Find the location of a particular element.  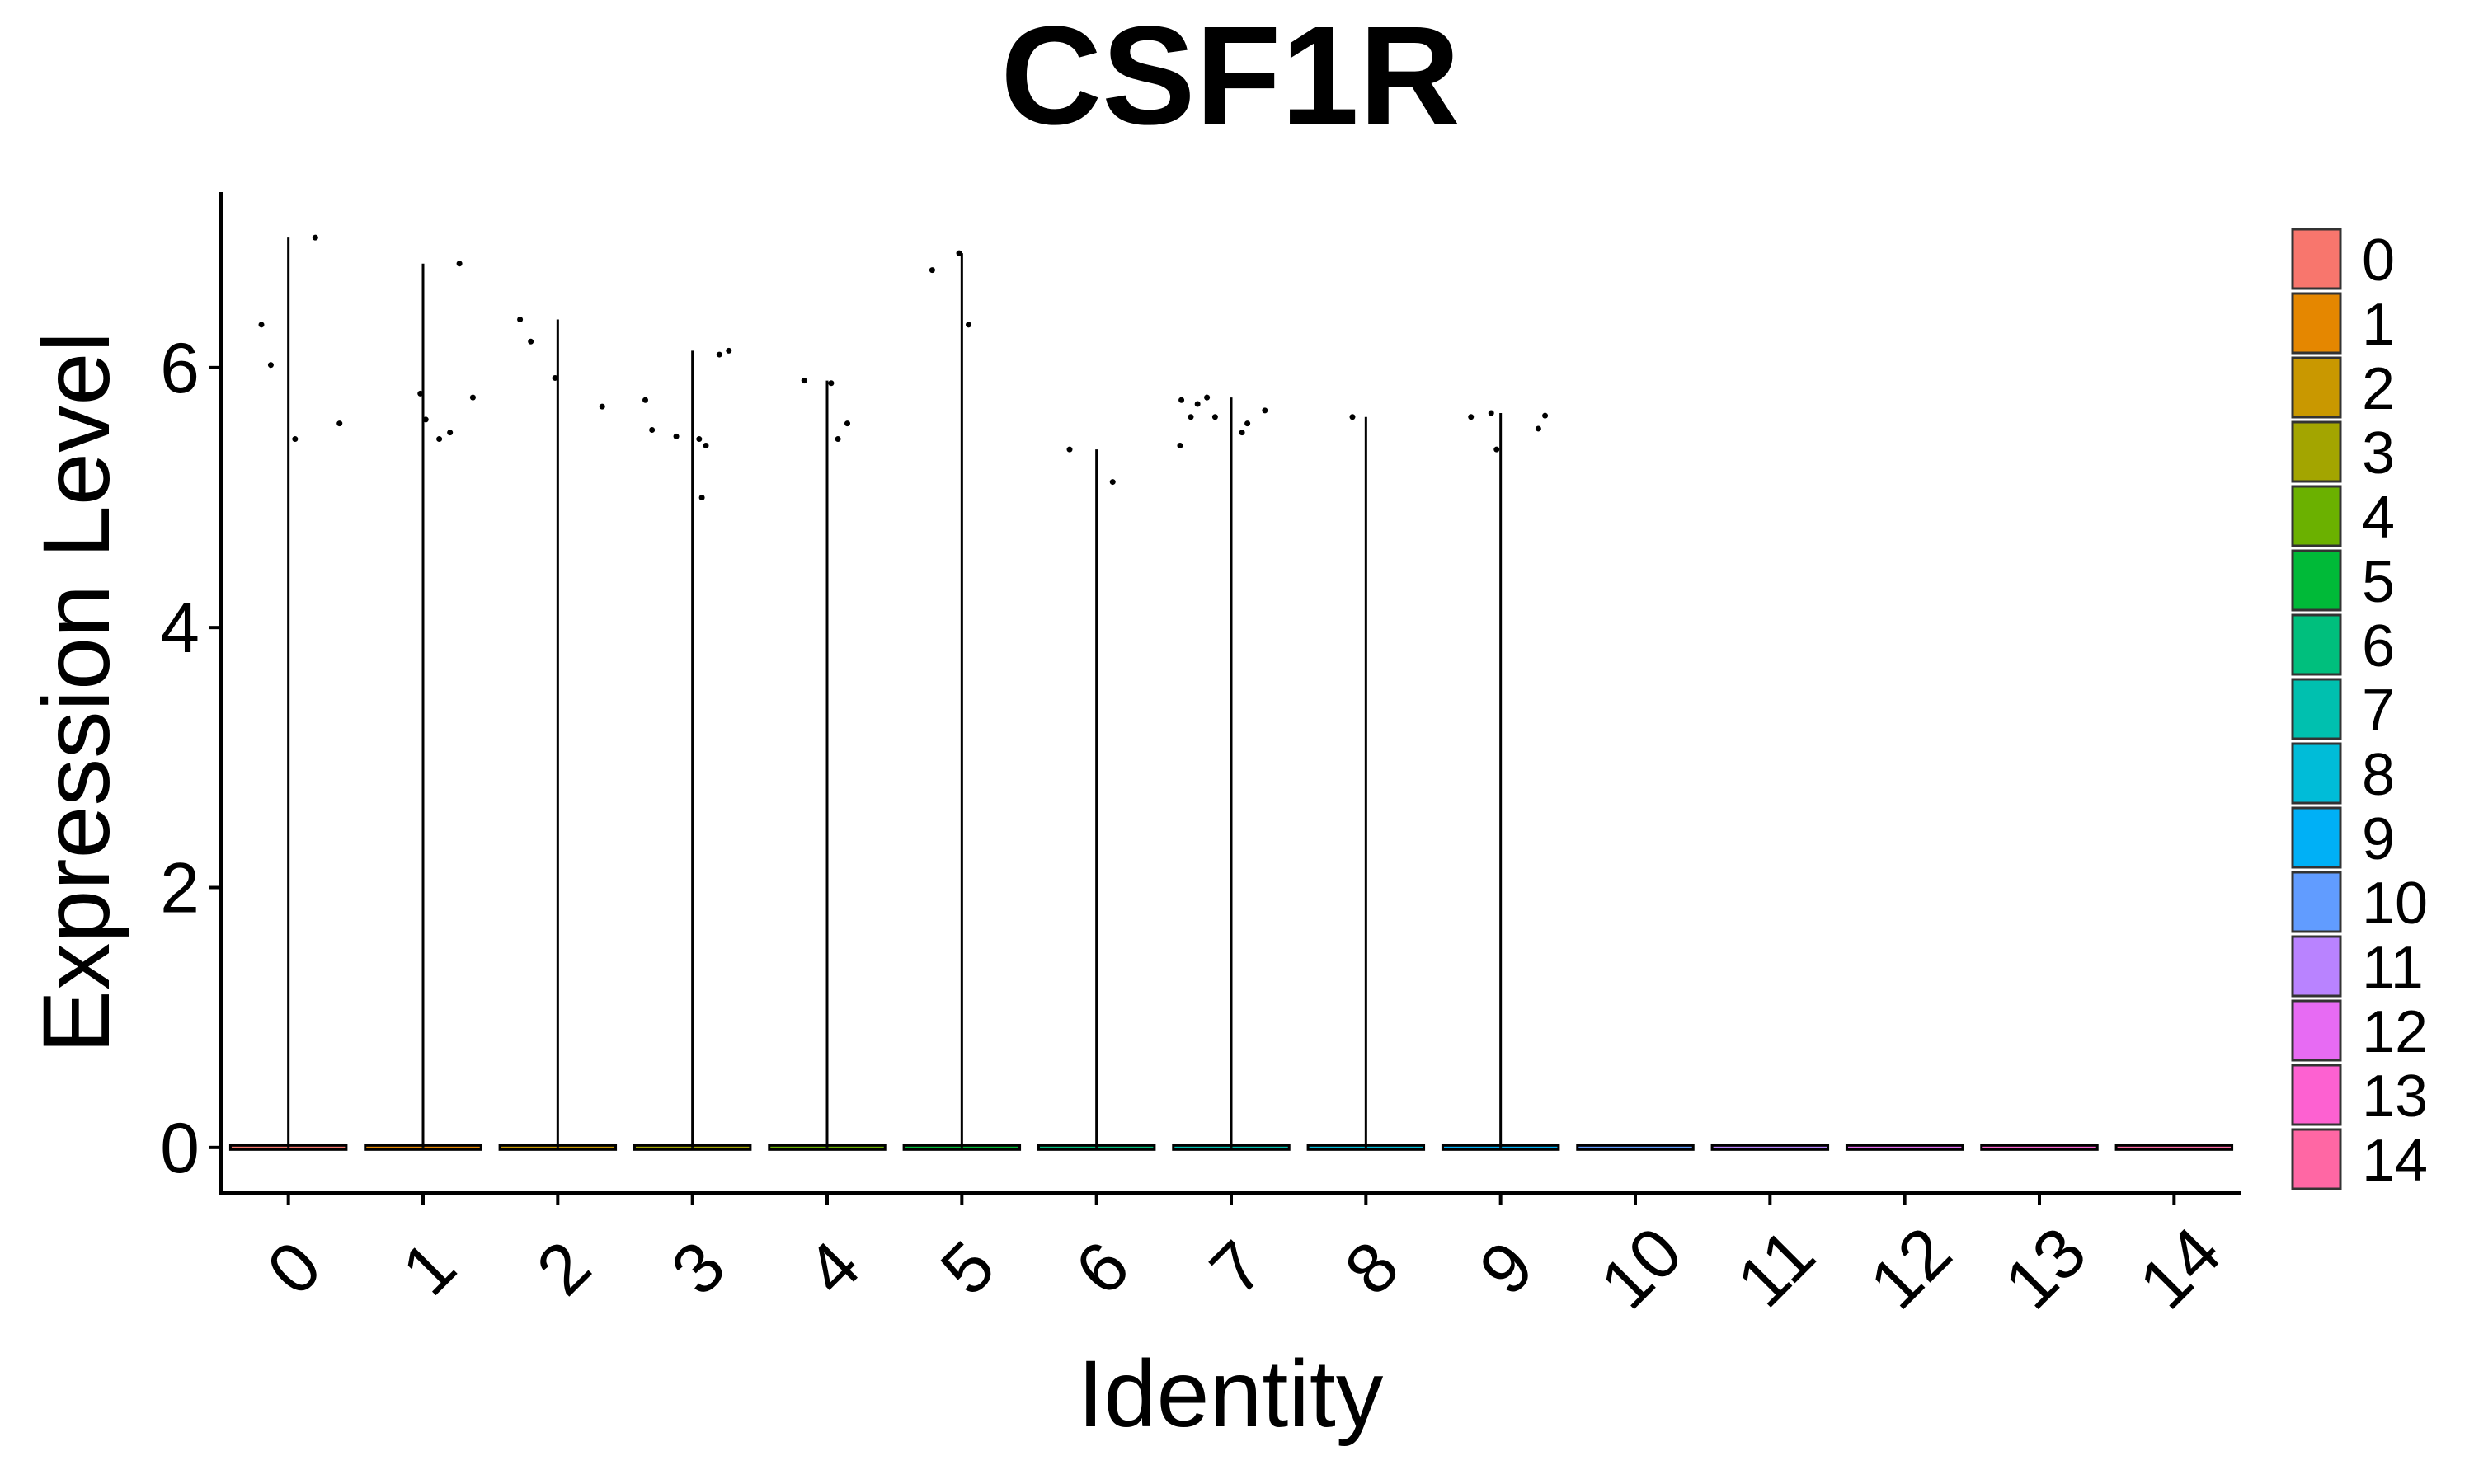

legend-item-3: 3 is located at coordinates (2343, 453).